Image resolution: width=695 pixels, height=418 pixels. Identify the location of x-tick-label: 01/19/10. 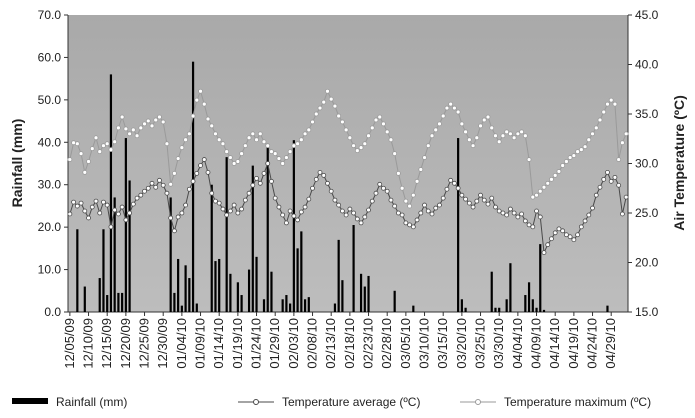
(237, 343).